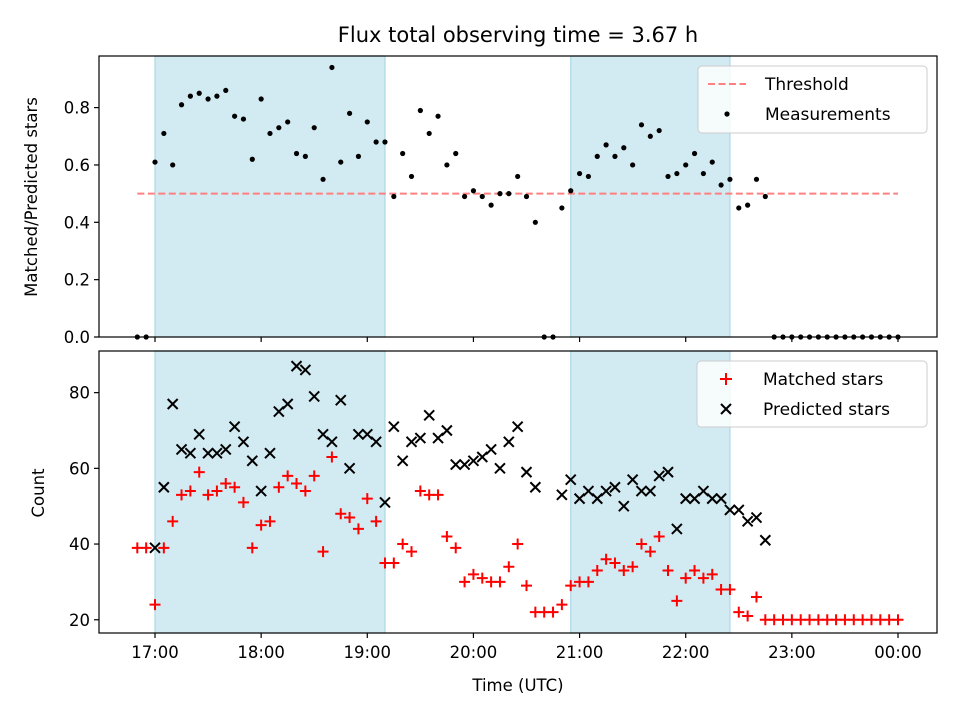  What do you see at coordinates (726, 409) in the screenshot?
I see `legend-predicted-swatch` at bounding box center [726, 409].